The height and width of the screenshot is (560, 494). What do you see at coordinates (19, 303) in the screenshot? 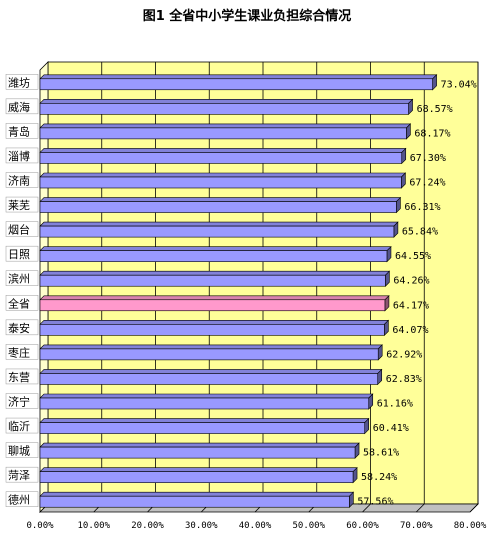
I see `category-label-text: 全省` at bounding box center [19, 303].